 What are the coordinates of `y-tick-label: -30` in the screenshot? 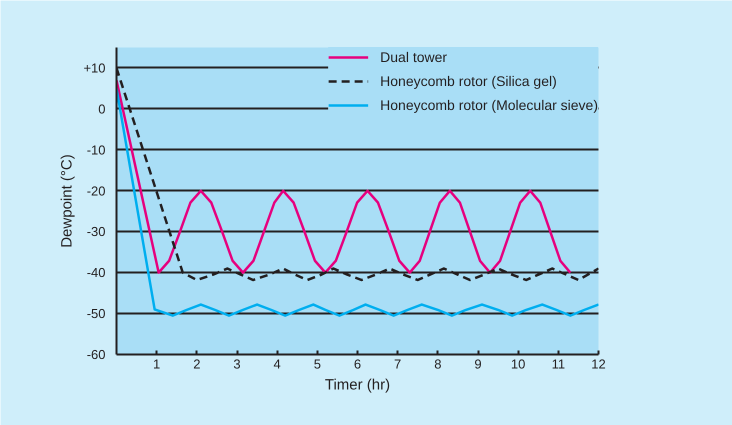 It's located at (96, 232).